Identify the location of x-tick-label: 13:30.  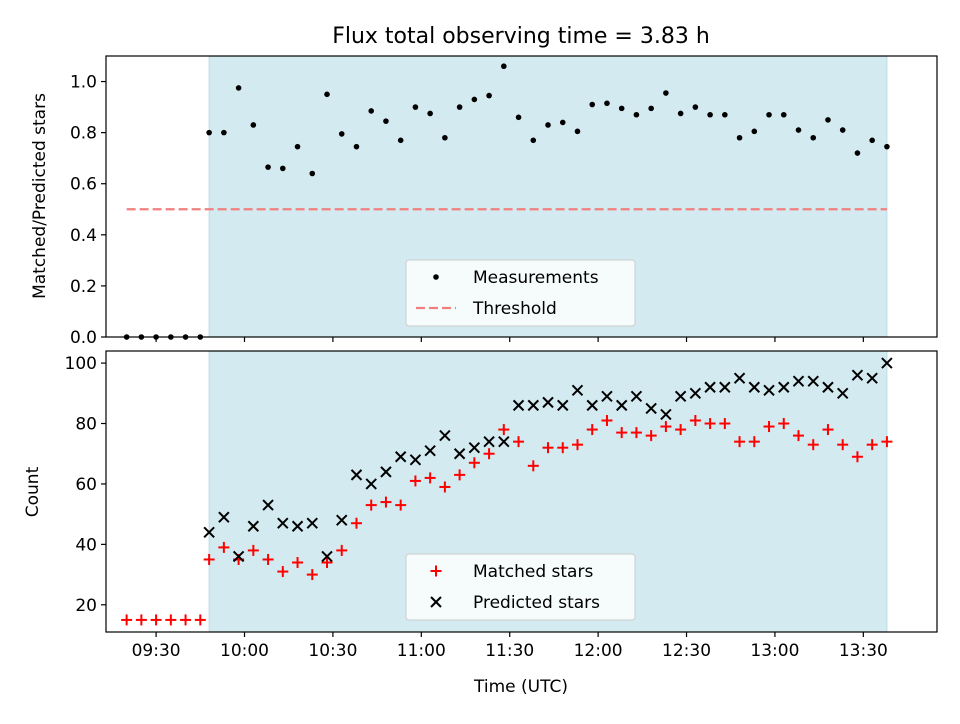
(863, 651).